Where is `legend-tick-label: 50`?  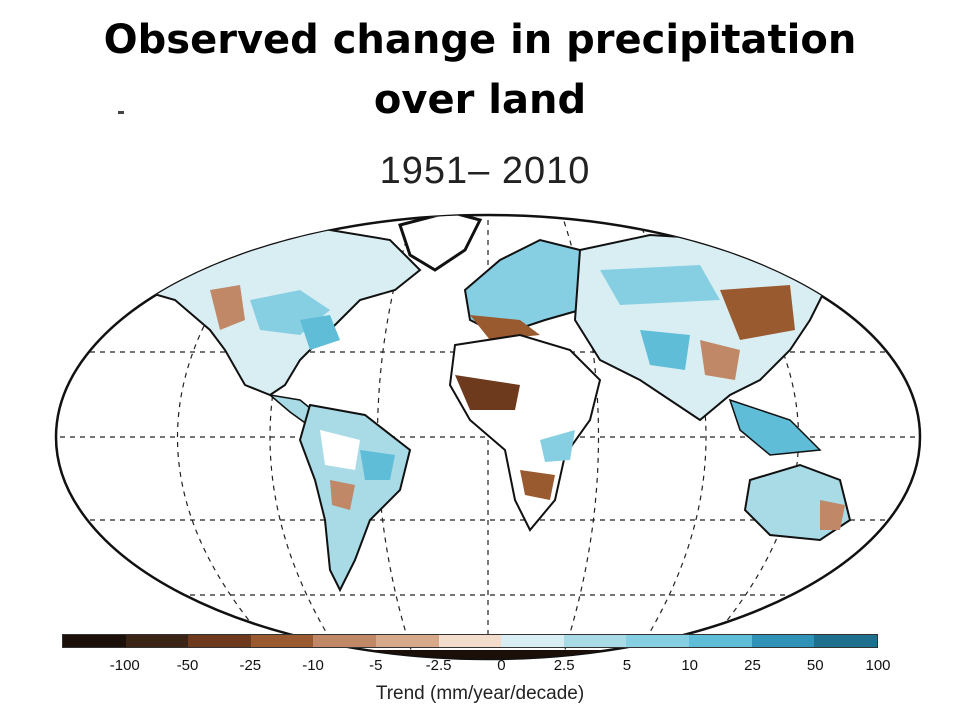
legend-tick-label: 50 is located at coordinates (815, 665).